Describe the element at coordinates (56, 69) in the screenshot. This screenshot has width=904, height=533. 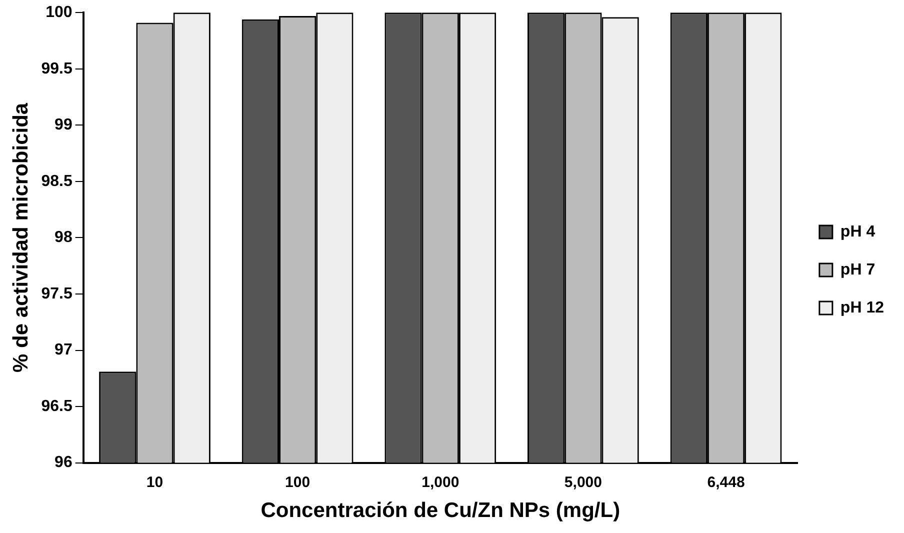
I see `y-tick-label: 99.5` at that location.